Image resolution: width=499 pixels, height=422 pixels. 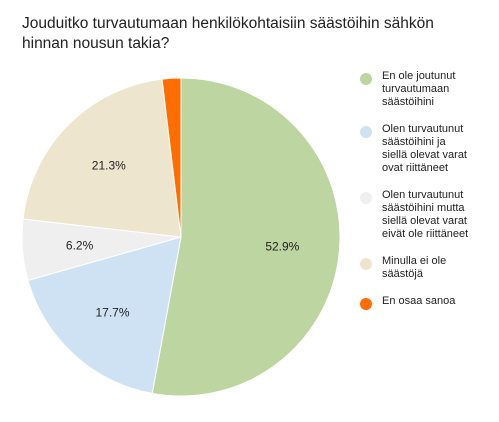 I want to click on legend-item-3: Minulla ei ole säästöjä, so click(x=427, y=268).